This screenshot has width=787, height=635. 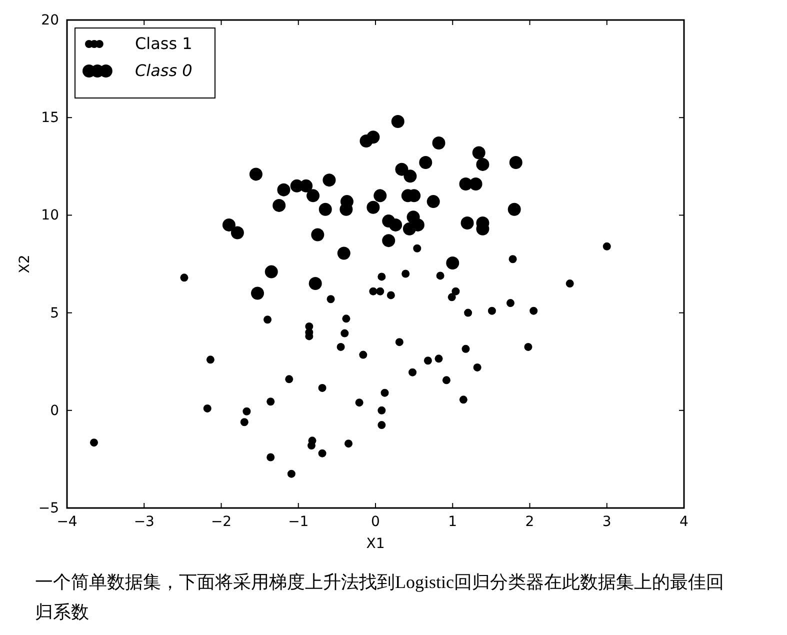 I want to click on y-axis-title: X2, so click(x=25, y=264).